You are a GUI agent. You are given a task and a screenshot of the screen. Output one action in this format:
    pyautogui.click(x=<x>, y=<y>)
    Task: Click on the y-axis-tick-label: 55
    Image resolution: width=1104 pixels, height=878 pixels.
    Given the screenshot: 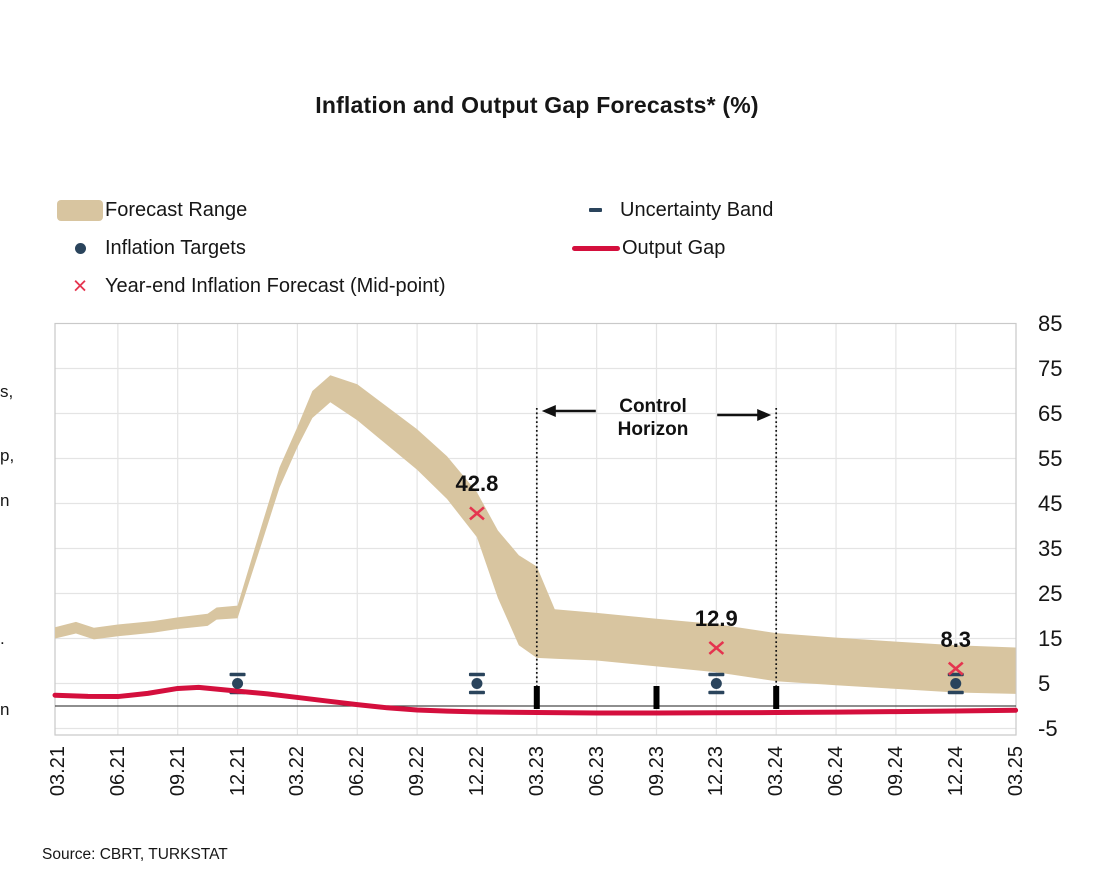 What is the action you would take?
    pyautogui.click(x=1050, y=458)
    